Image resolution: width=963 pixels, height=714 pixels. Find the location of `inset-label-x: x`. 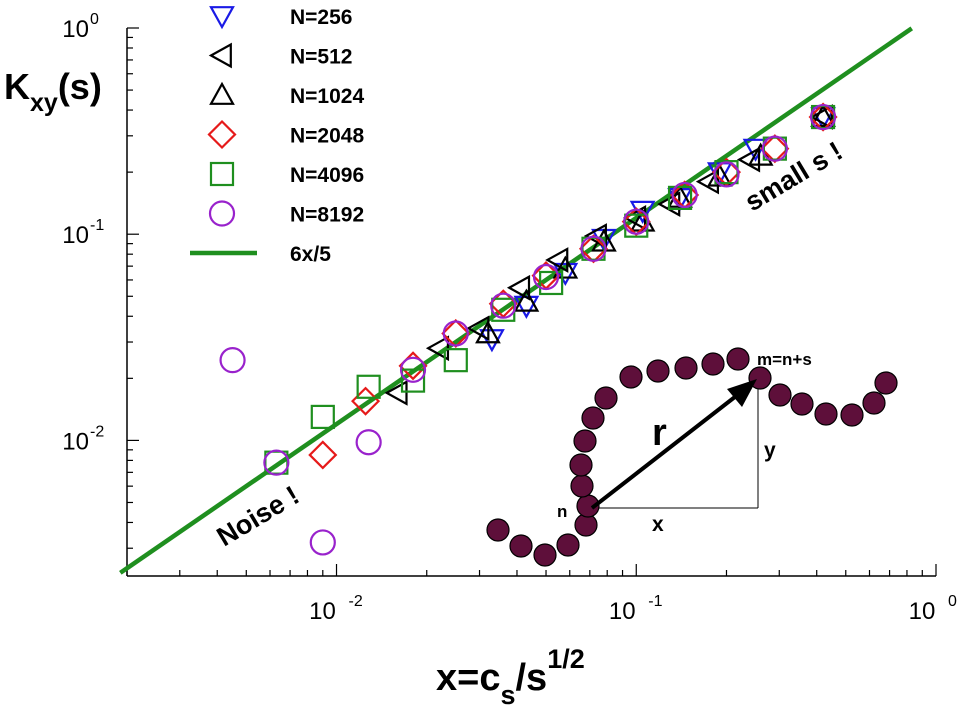

inset-label-x: x is located at coordinates (658, 524).